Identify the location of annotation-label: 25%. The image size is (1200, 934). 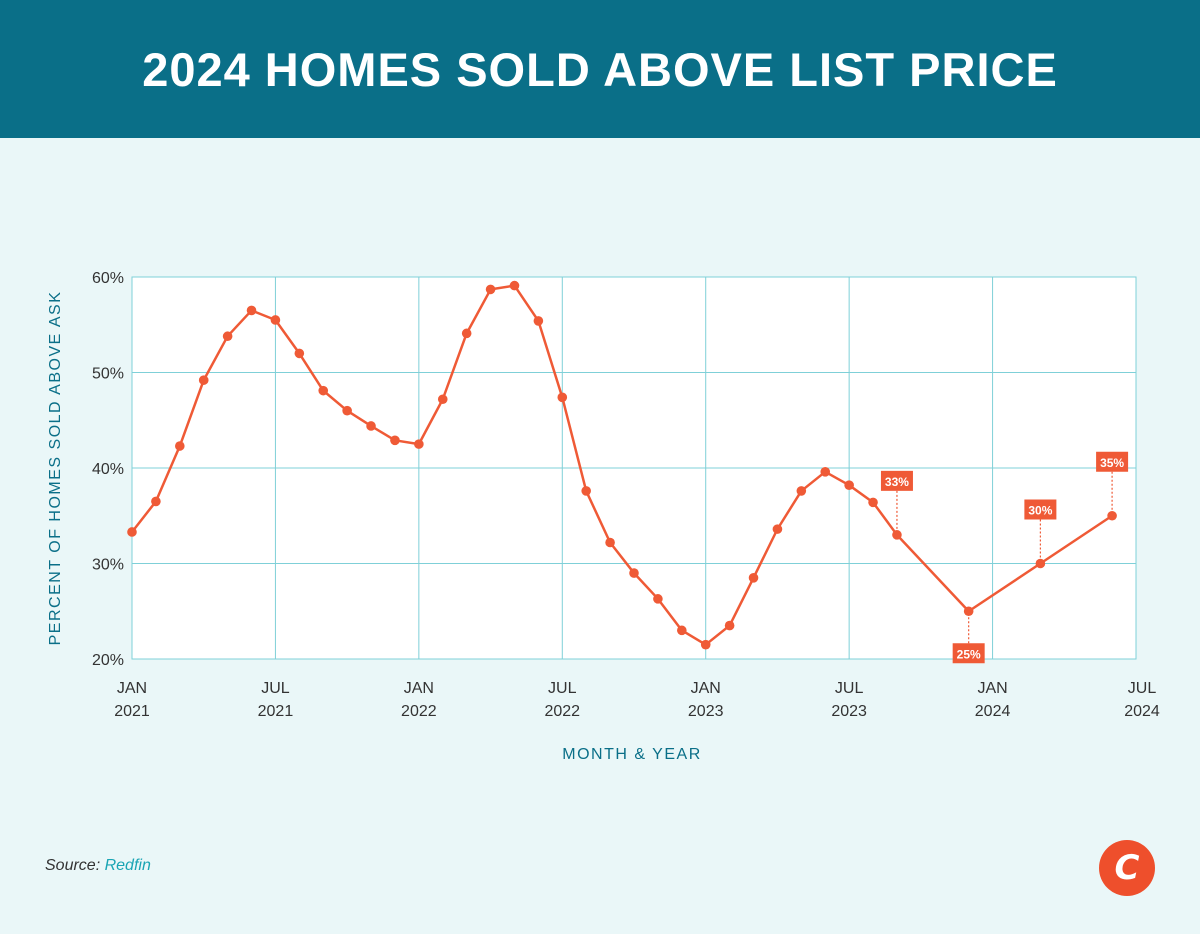
(969, 654).